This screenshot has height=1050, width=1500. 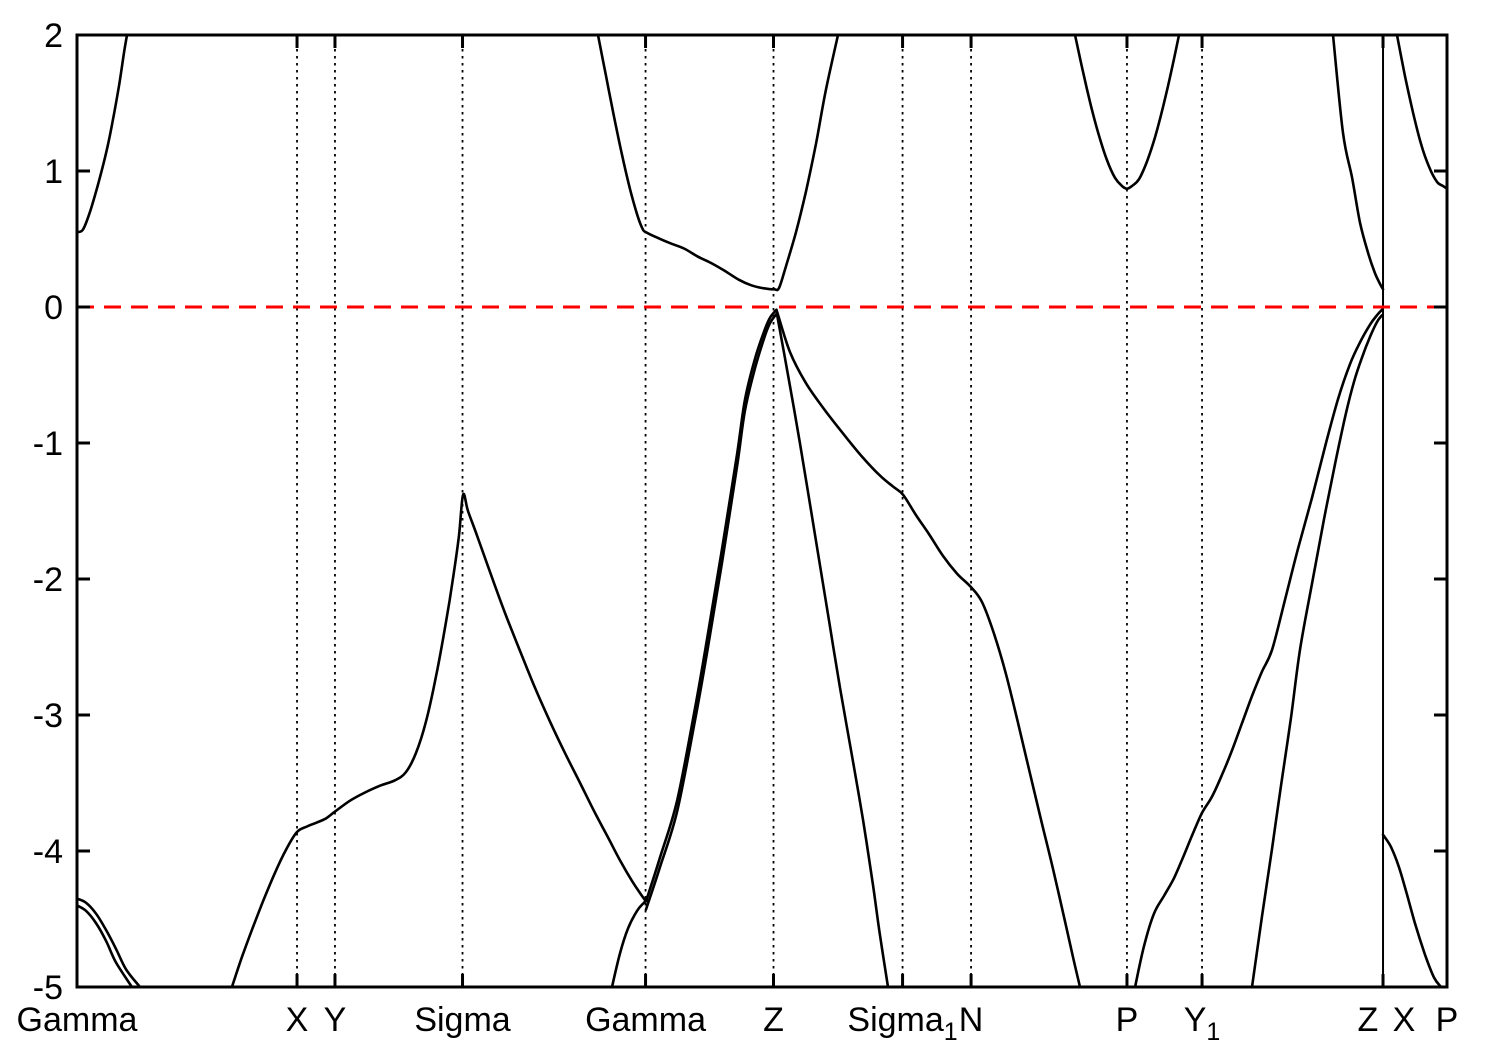 What do you see at coordinates (1202, 1023) in the screenshot?
I see `k-point-label-y1: Y1` at bounding box center [1202, 1023].